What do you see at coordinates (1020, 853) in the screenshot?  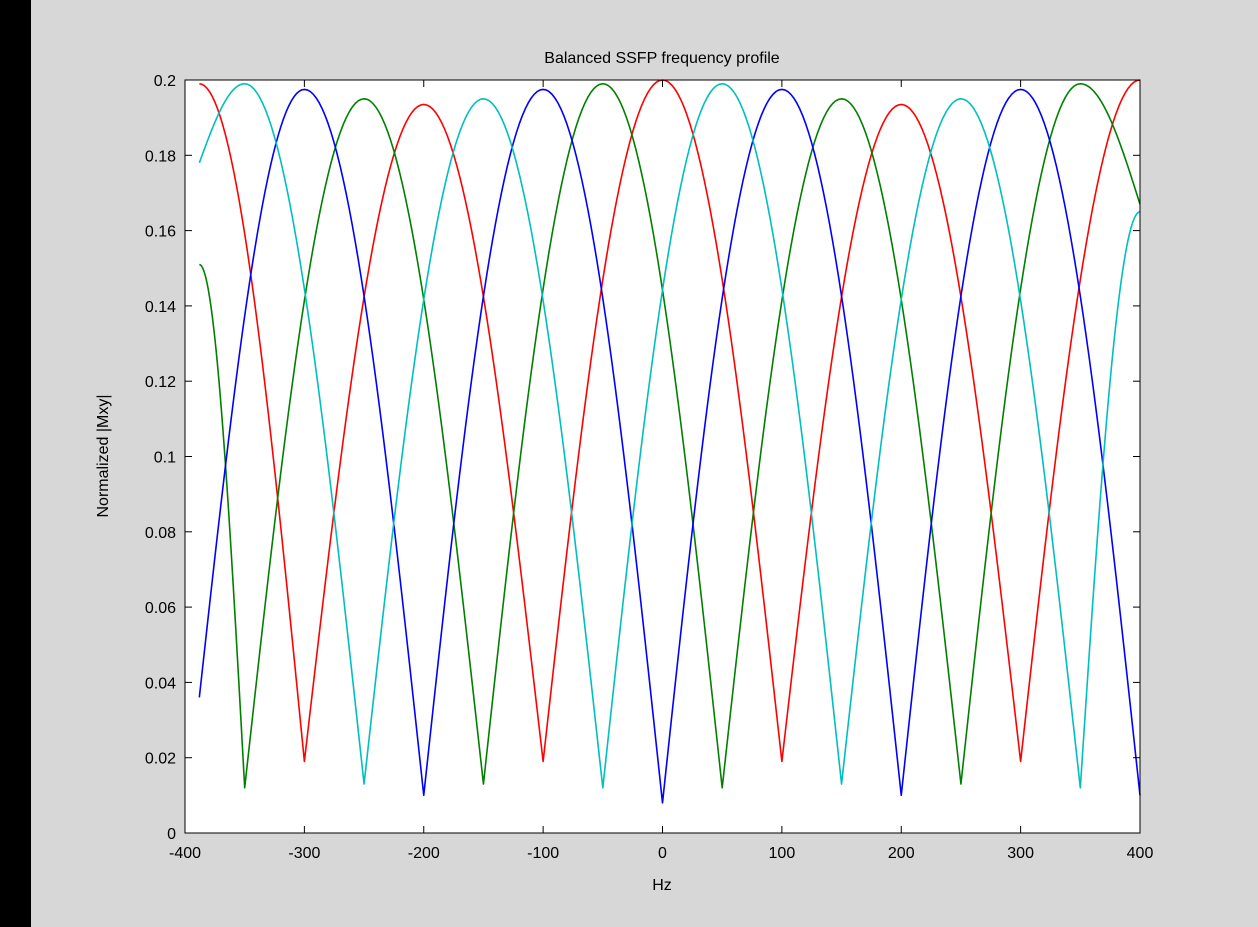 I see `x-tick-label: 300` at bounding box center [1020, 853].